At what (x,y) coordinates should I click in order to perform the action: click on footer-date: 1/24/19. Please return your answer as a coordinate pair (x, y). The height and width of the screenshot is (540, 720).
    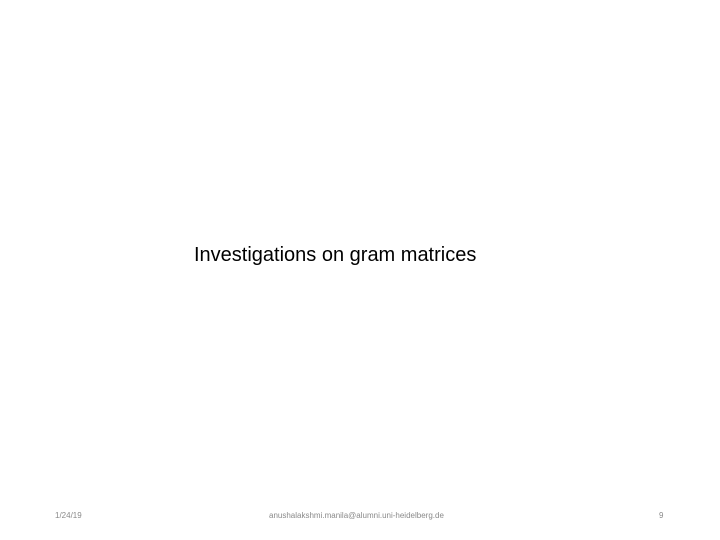
    Looking at the image, I should click on (68, 515).